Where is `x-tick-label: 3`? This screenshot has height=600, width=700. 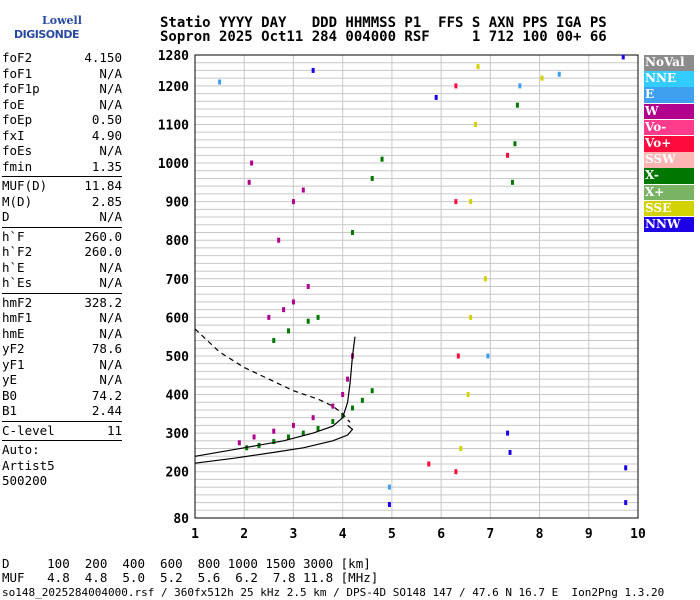
x-tick-label: 3 is located at coordinates (294, 534).